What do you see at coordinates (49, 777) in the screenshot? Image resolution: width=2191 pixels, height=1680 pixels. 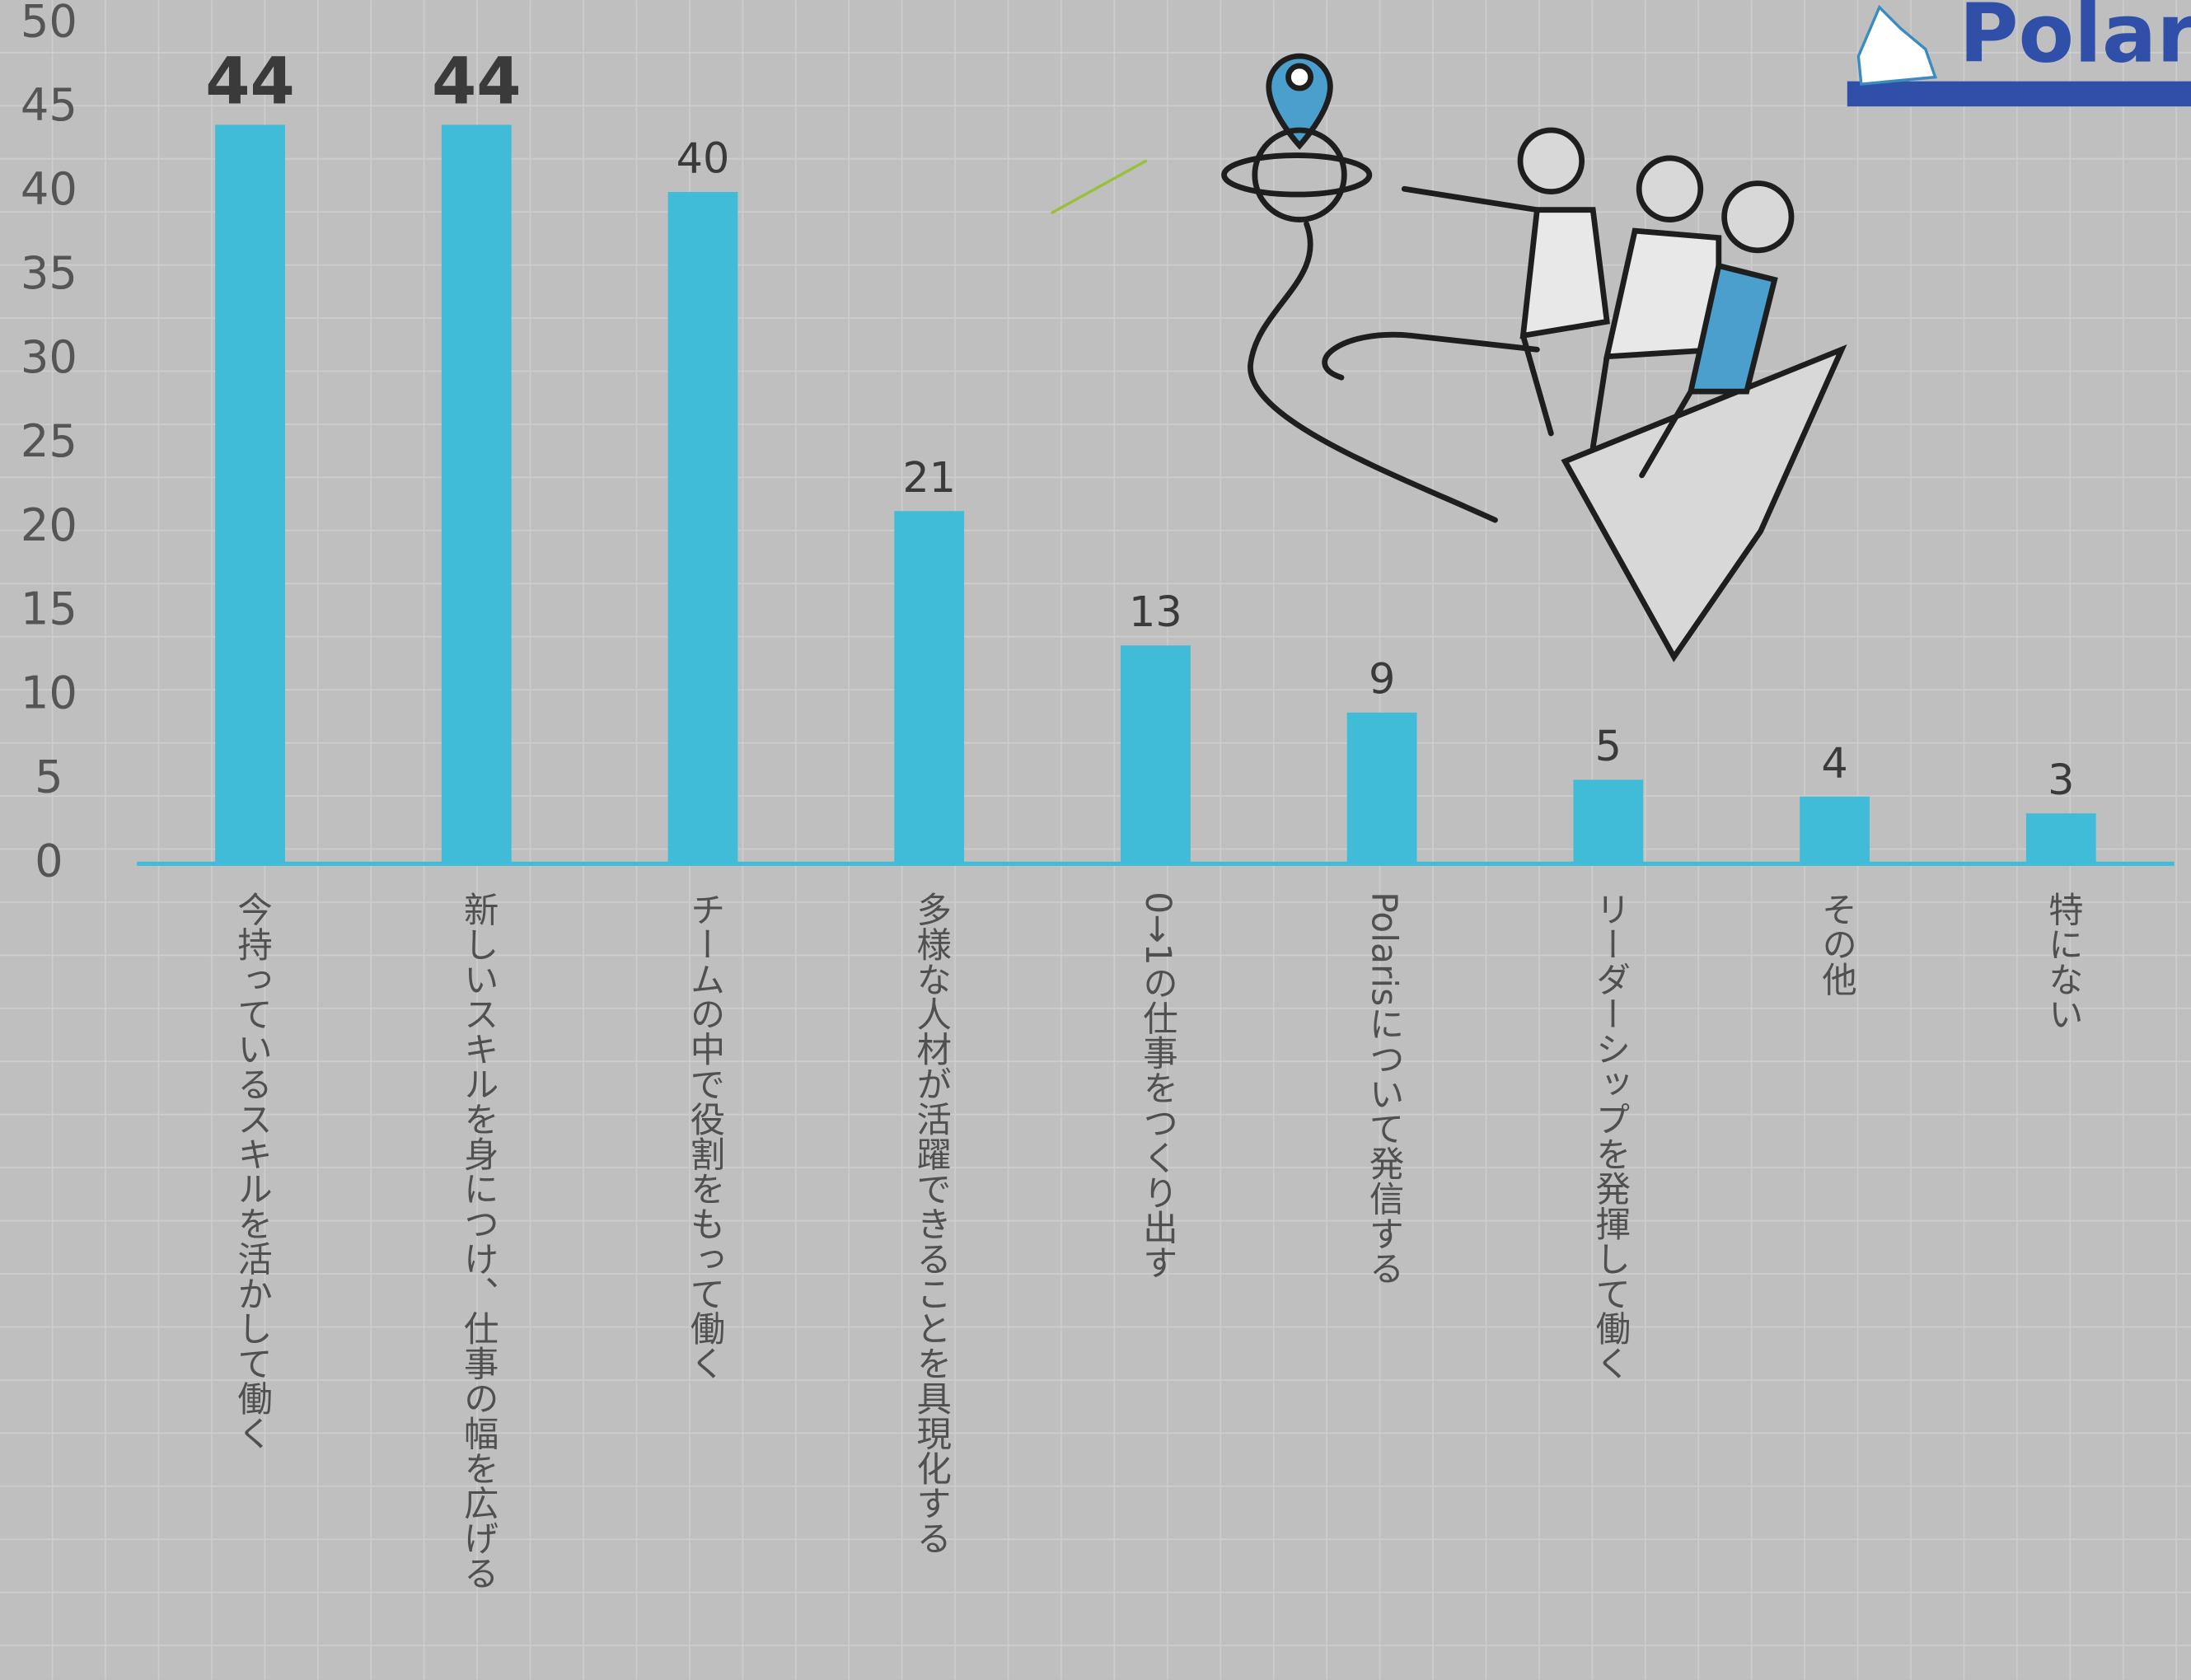 I see `y-tick-label: 5` at bounding box center [49, 777].